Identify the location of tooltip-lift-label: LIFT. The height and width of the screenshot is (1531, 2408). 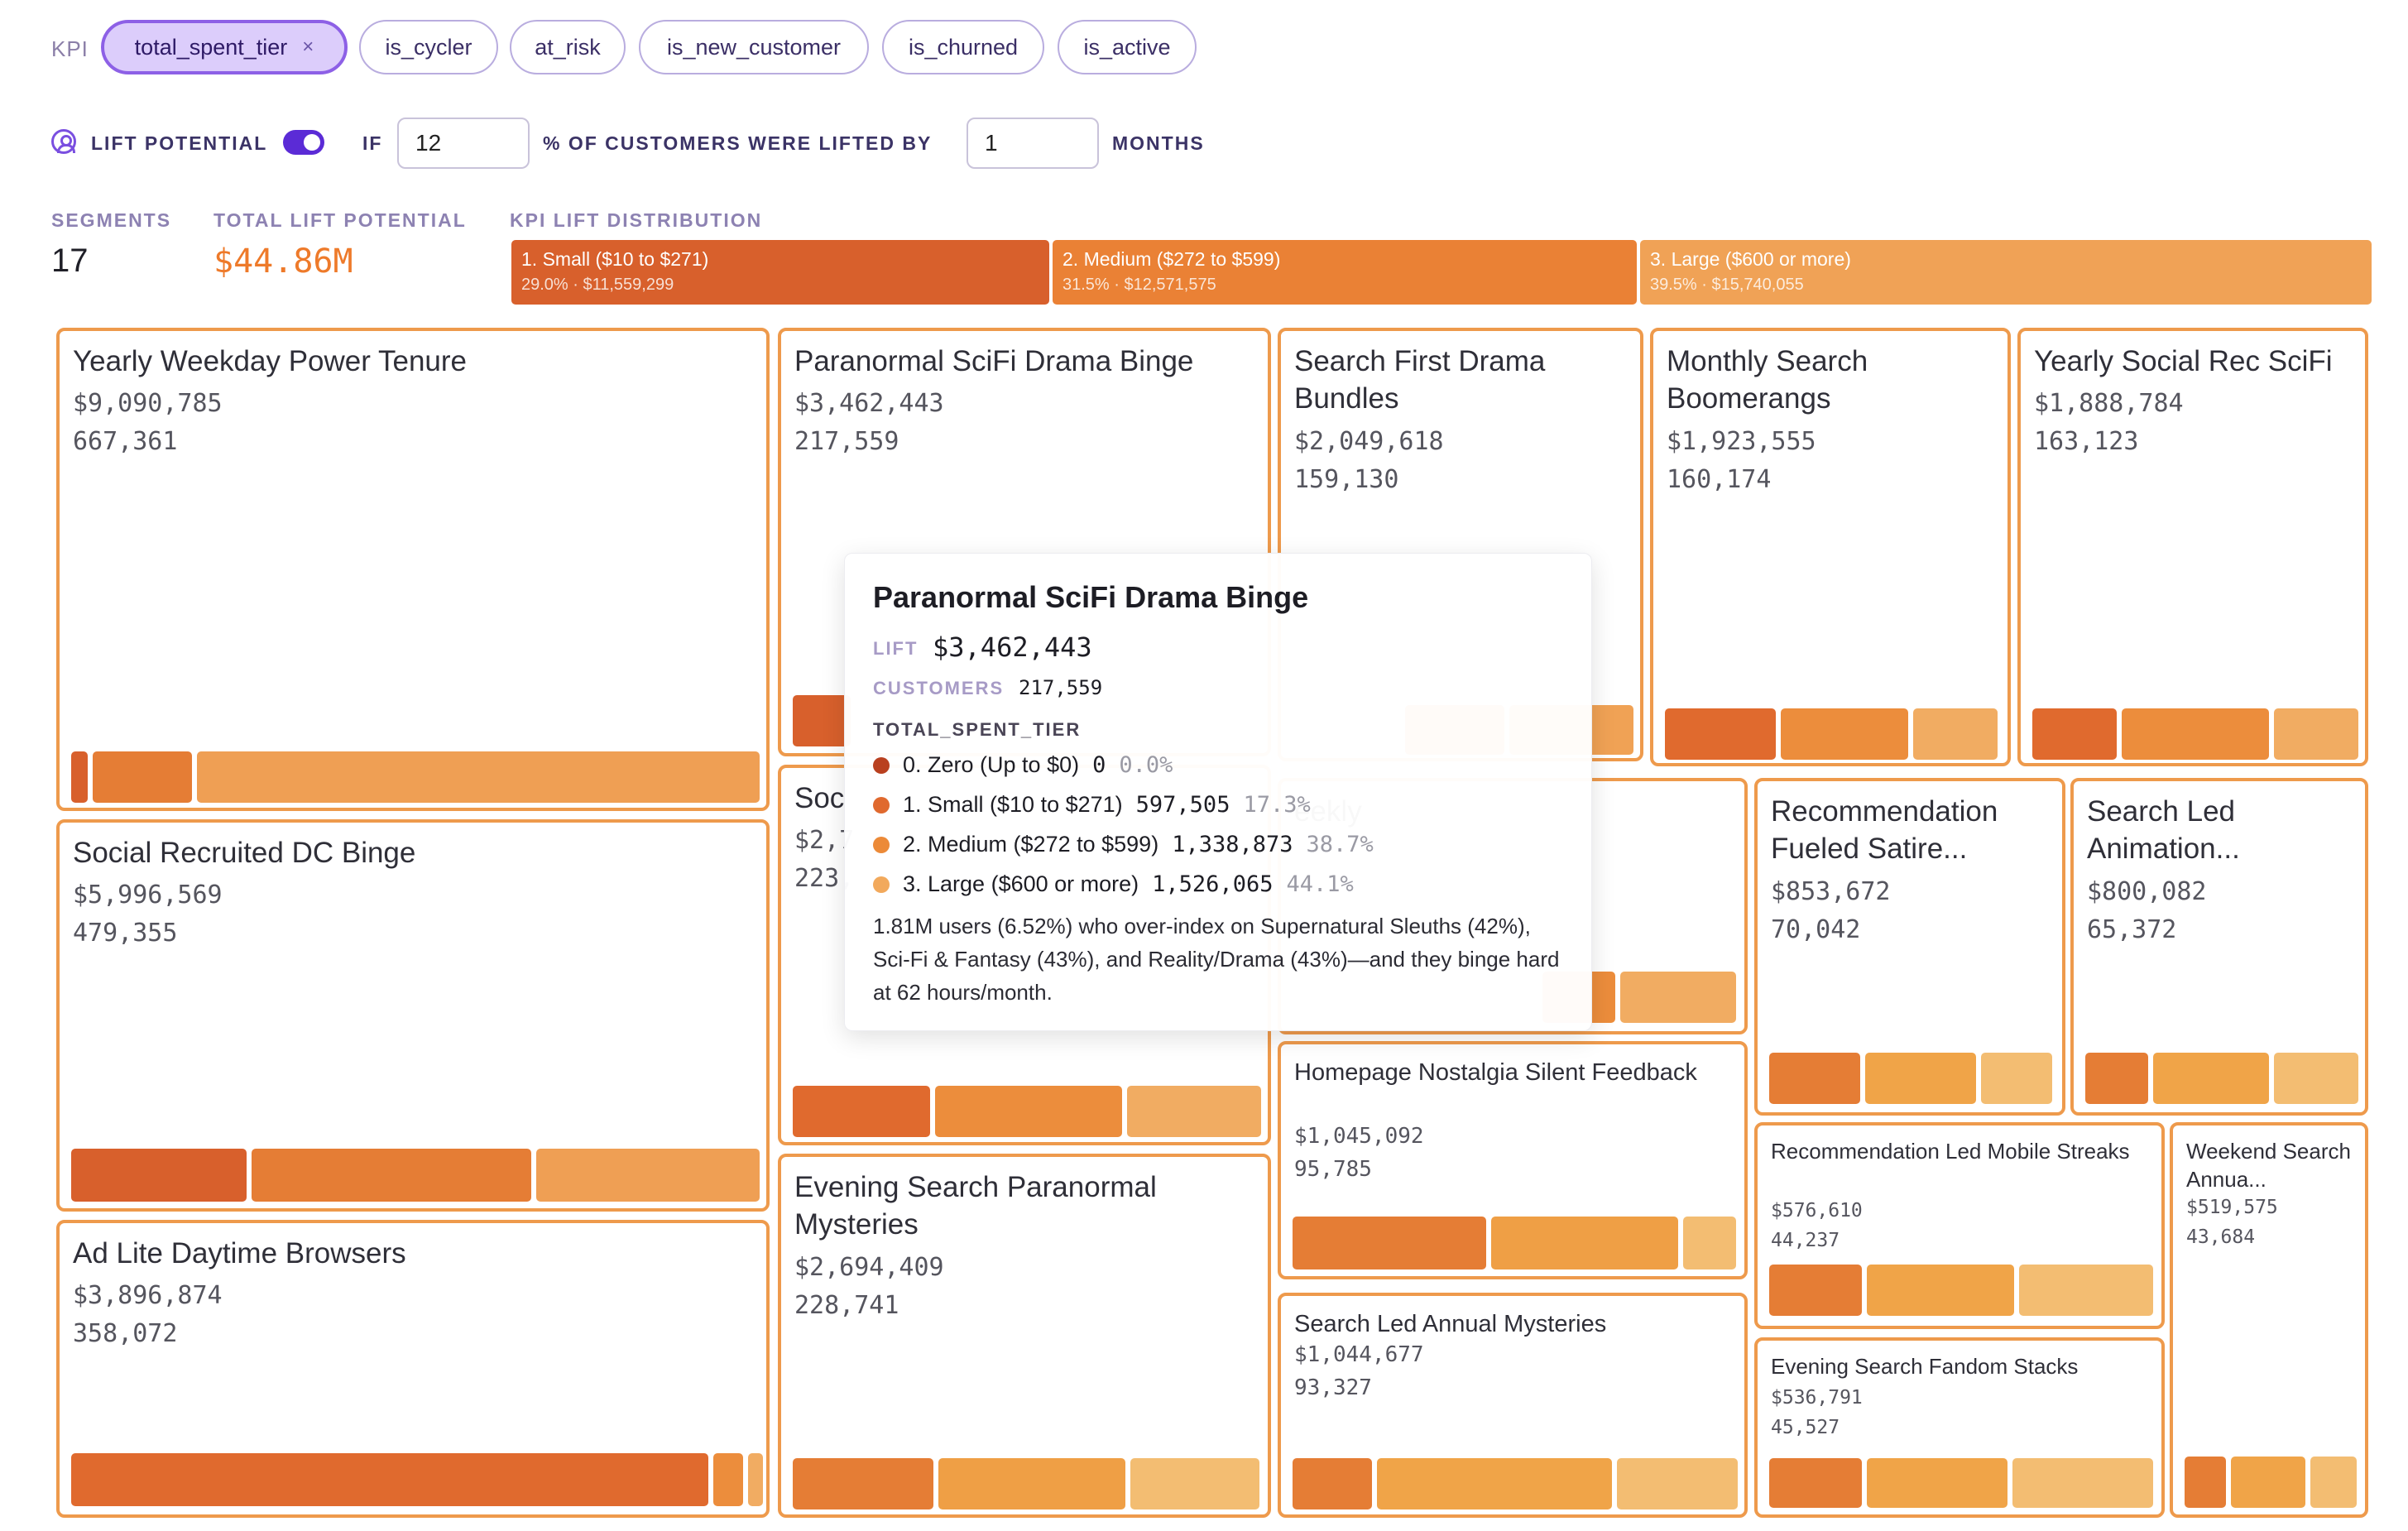
(896, 648).